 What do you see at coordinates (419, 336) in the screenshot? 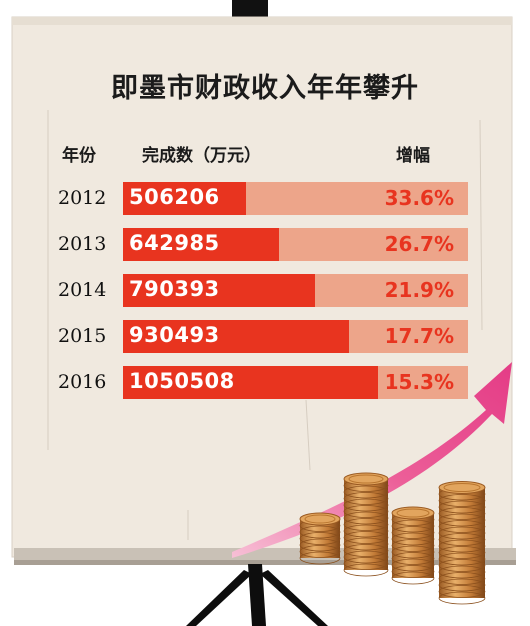
I see `row-growth-2015: 17.7%` at bounding box center [419, 336].